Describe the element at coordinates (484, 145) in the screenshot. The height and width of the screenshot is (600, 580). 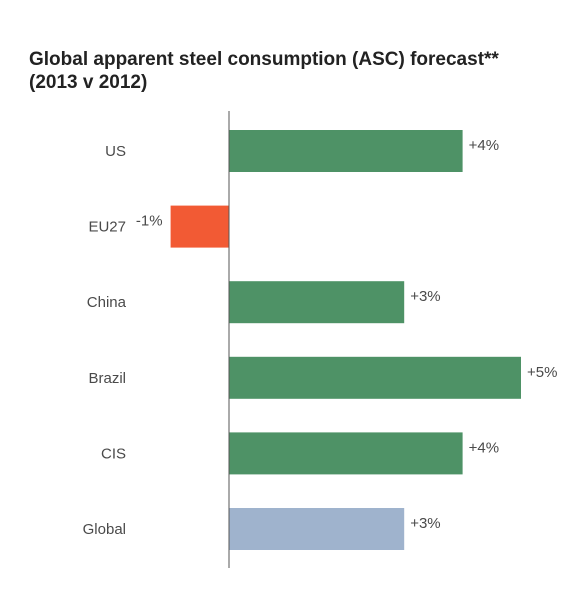
I see `data-label-us: +4%` at that location.